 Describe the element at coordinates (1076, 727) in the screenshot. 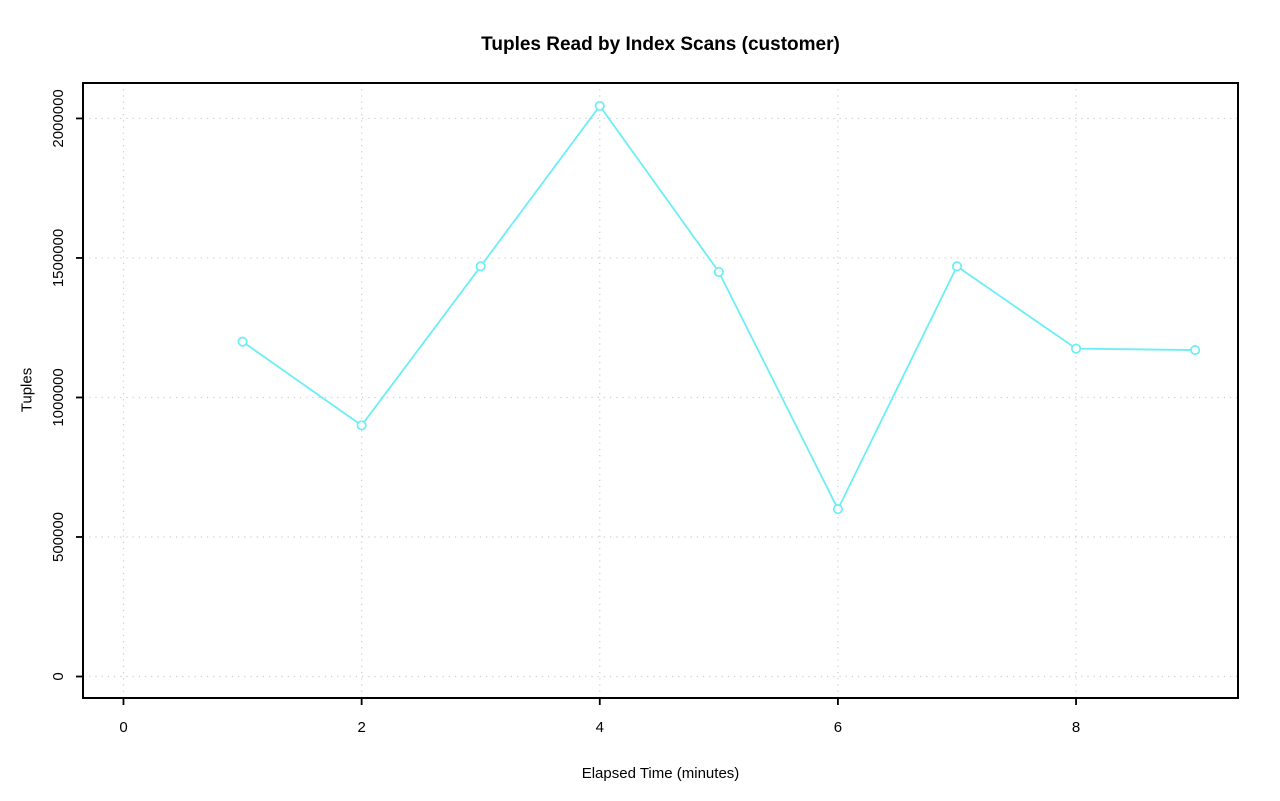

I see `x-tick-label: 8` at that location.